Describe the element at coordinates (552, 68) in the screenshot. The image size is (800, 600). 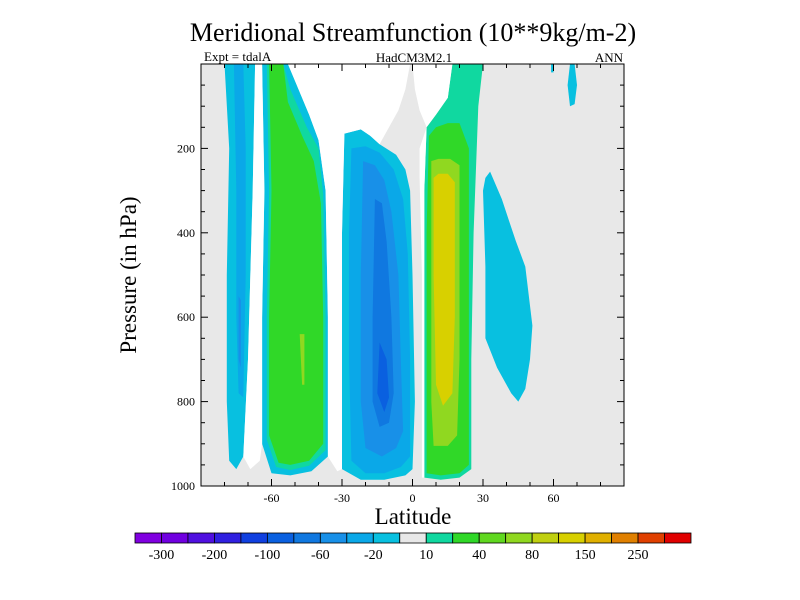
I see `contour-cyan-nh-dot` at that location.